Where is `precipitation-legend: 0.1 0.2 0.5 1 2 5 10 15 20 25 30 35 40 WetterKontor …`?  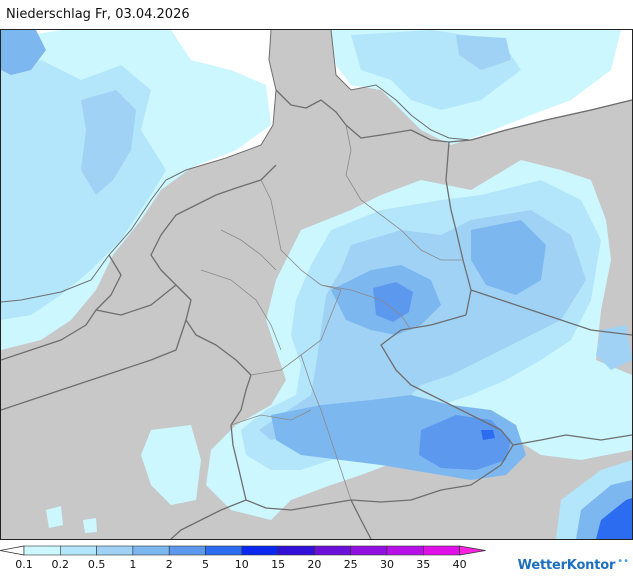
precipitation-legend: 0.1 0.2 0.5 1 2 5 10 15 20 25 30 35 40 WetterKontor … is located at coordinates (316, 561).